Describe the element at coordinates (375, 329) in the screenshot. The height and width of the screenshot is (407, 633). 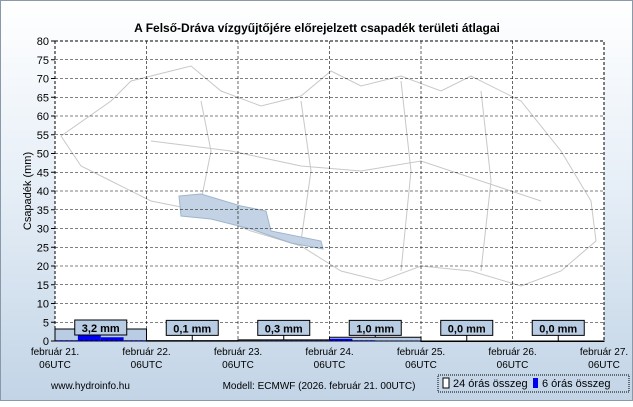
I see `data-label: 1,0 mm` at that location.